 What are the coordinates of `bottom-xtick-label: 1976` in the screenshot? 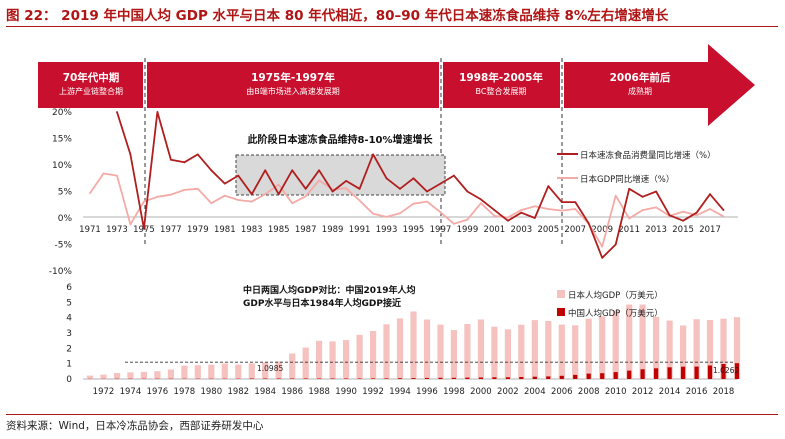 It's located at (158, 392).